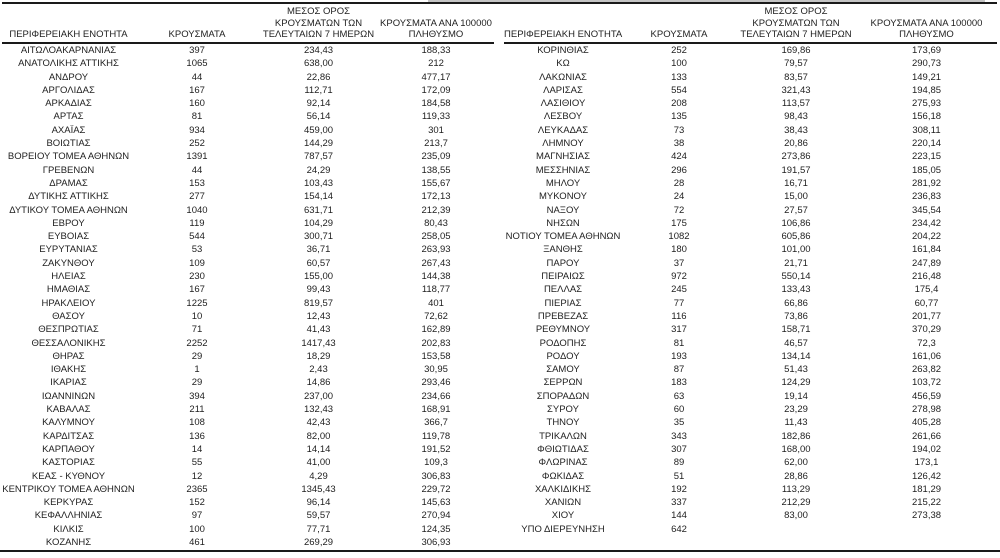 Image resolution: width=1000 pixels, height=558 pixels. Describe the element at coordinates (68, 170) in the screenshot. I see `region-cell: ΓΡΕΒΕΝΩΝ` at that location.